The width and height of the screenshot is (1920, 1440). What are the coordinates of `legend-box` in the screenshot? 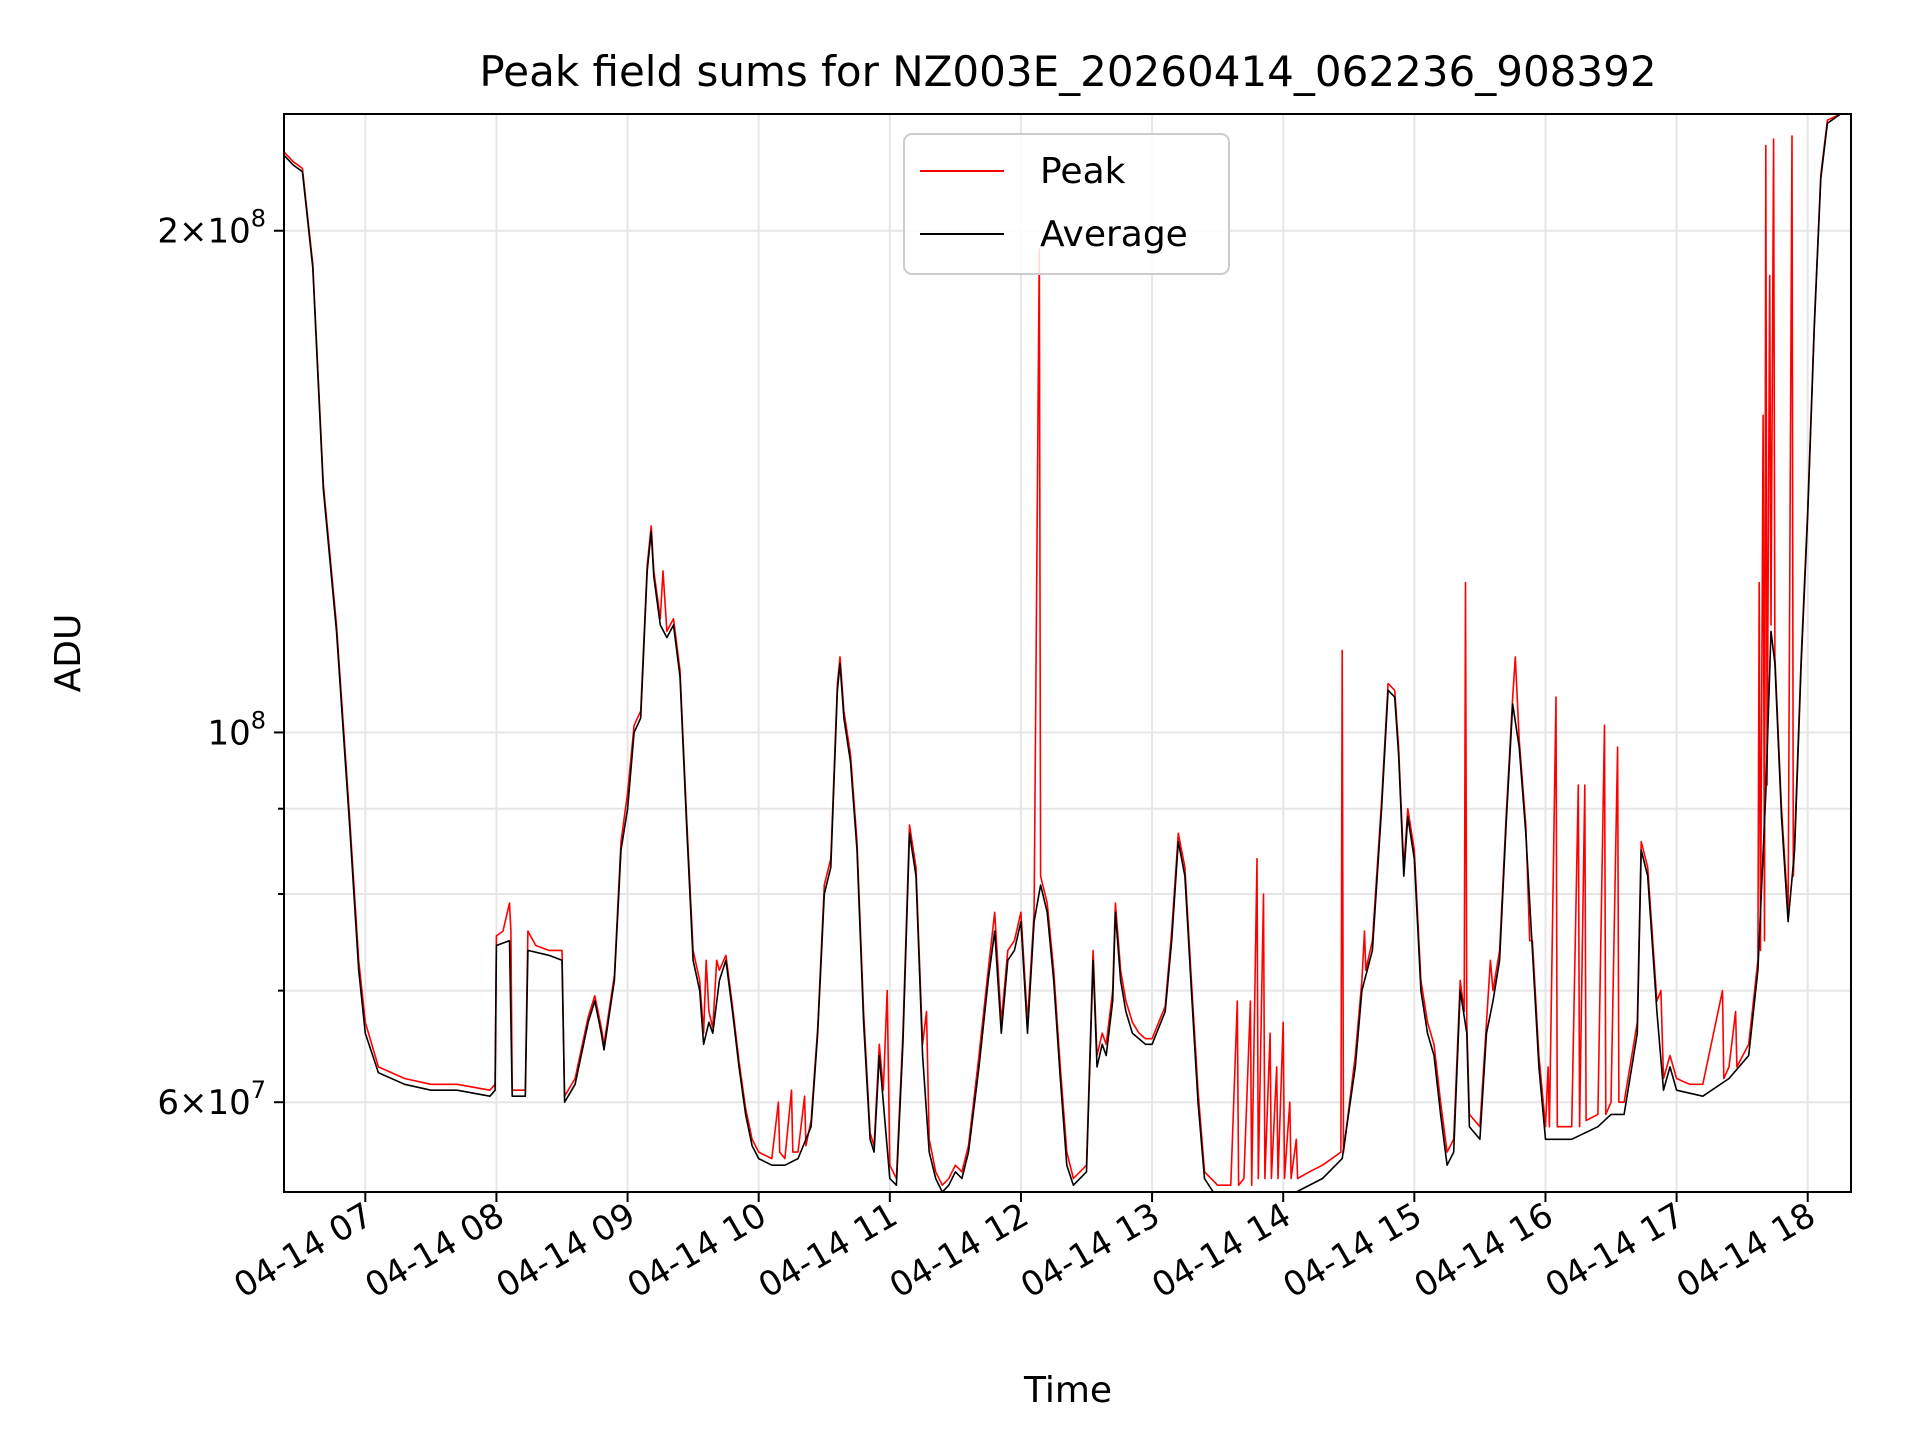 It's located at (1066, 204).